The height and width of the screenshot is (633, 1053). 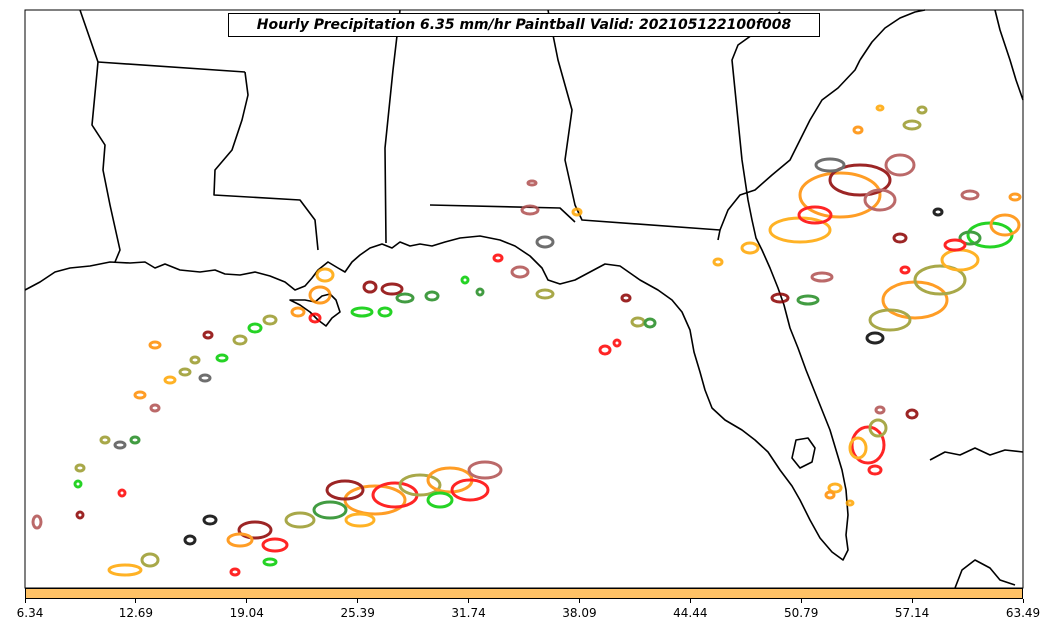 What do you see at coordinates (943, 267) in the screenshot?
I see `cluster-atlantic-east` at bounding box center [943, 267].